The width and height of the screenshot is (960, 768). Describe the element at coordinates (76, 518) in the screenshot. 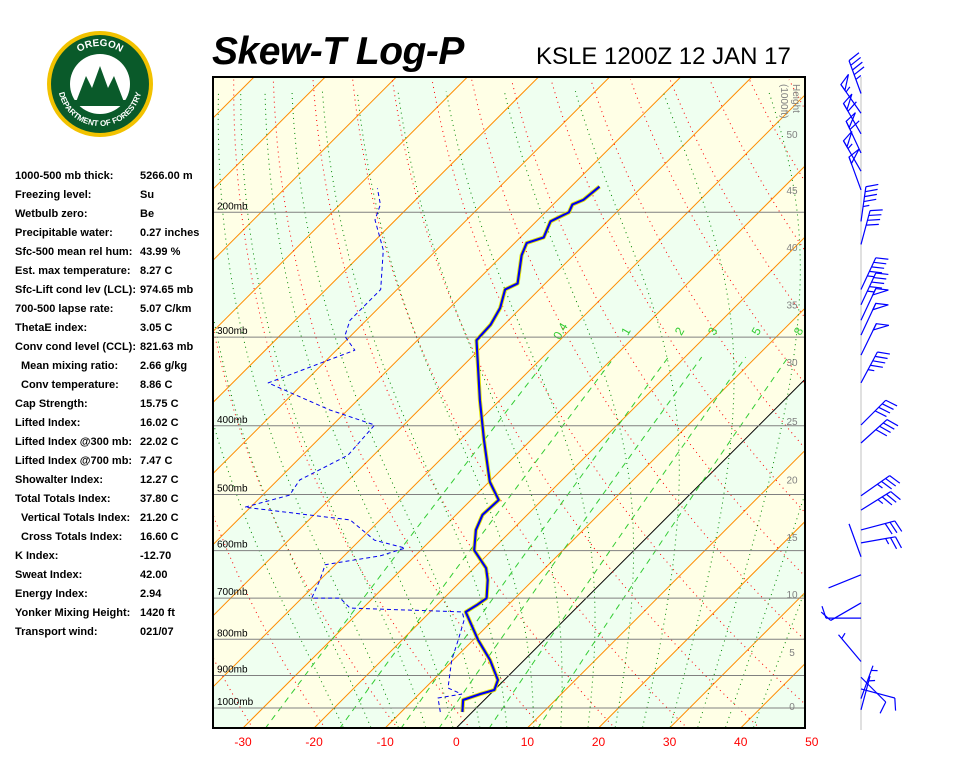

I see `stat-label: Vertical Totals Index:` at that location.